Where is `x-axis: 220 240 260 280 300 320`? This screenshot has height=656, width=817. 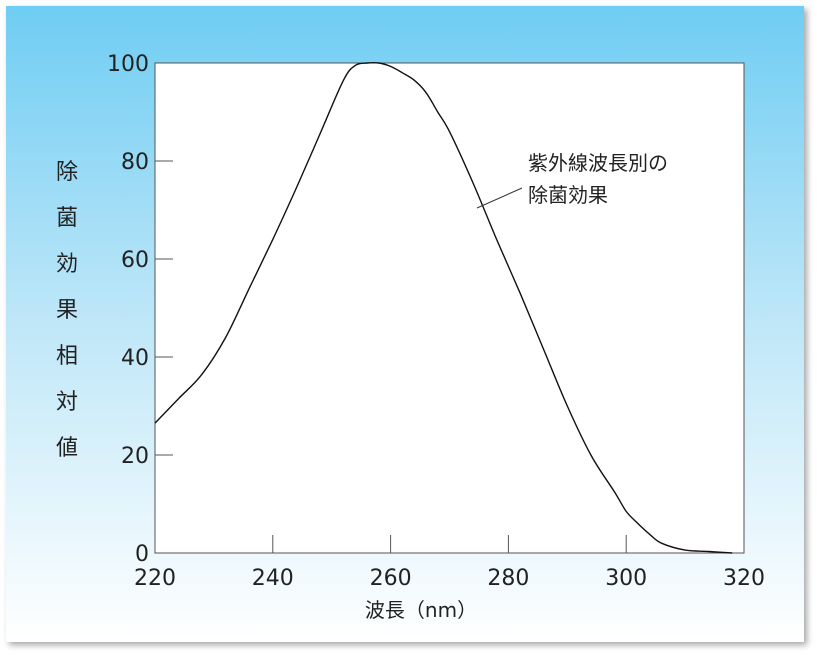 x-axis: 220 240 260 280 300 320 is located at coordinates (449, 563).